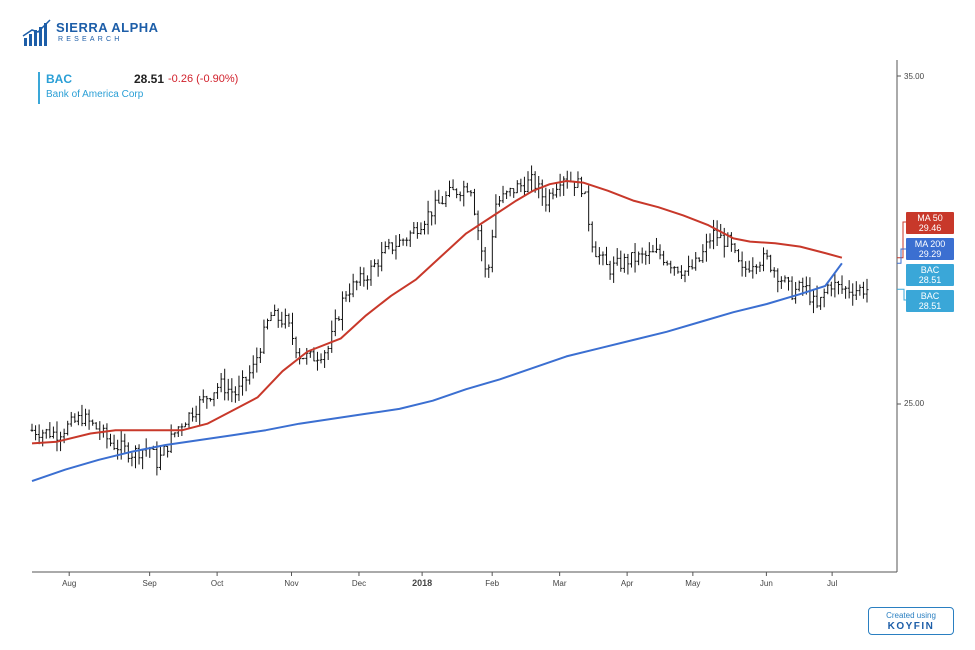 This screenshot has width=975, height=650. I want to click on price-badge-label: BAC, so click(930, 270).